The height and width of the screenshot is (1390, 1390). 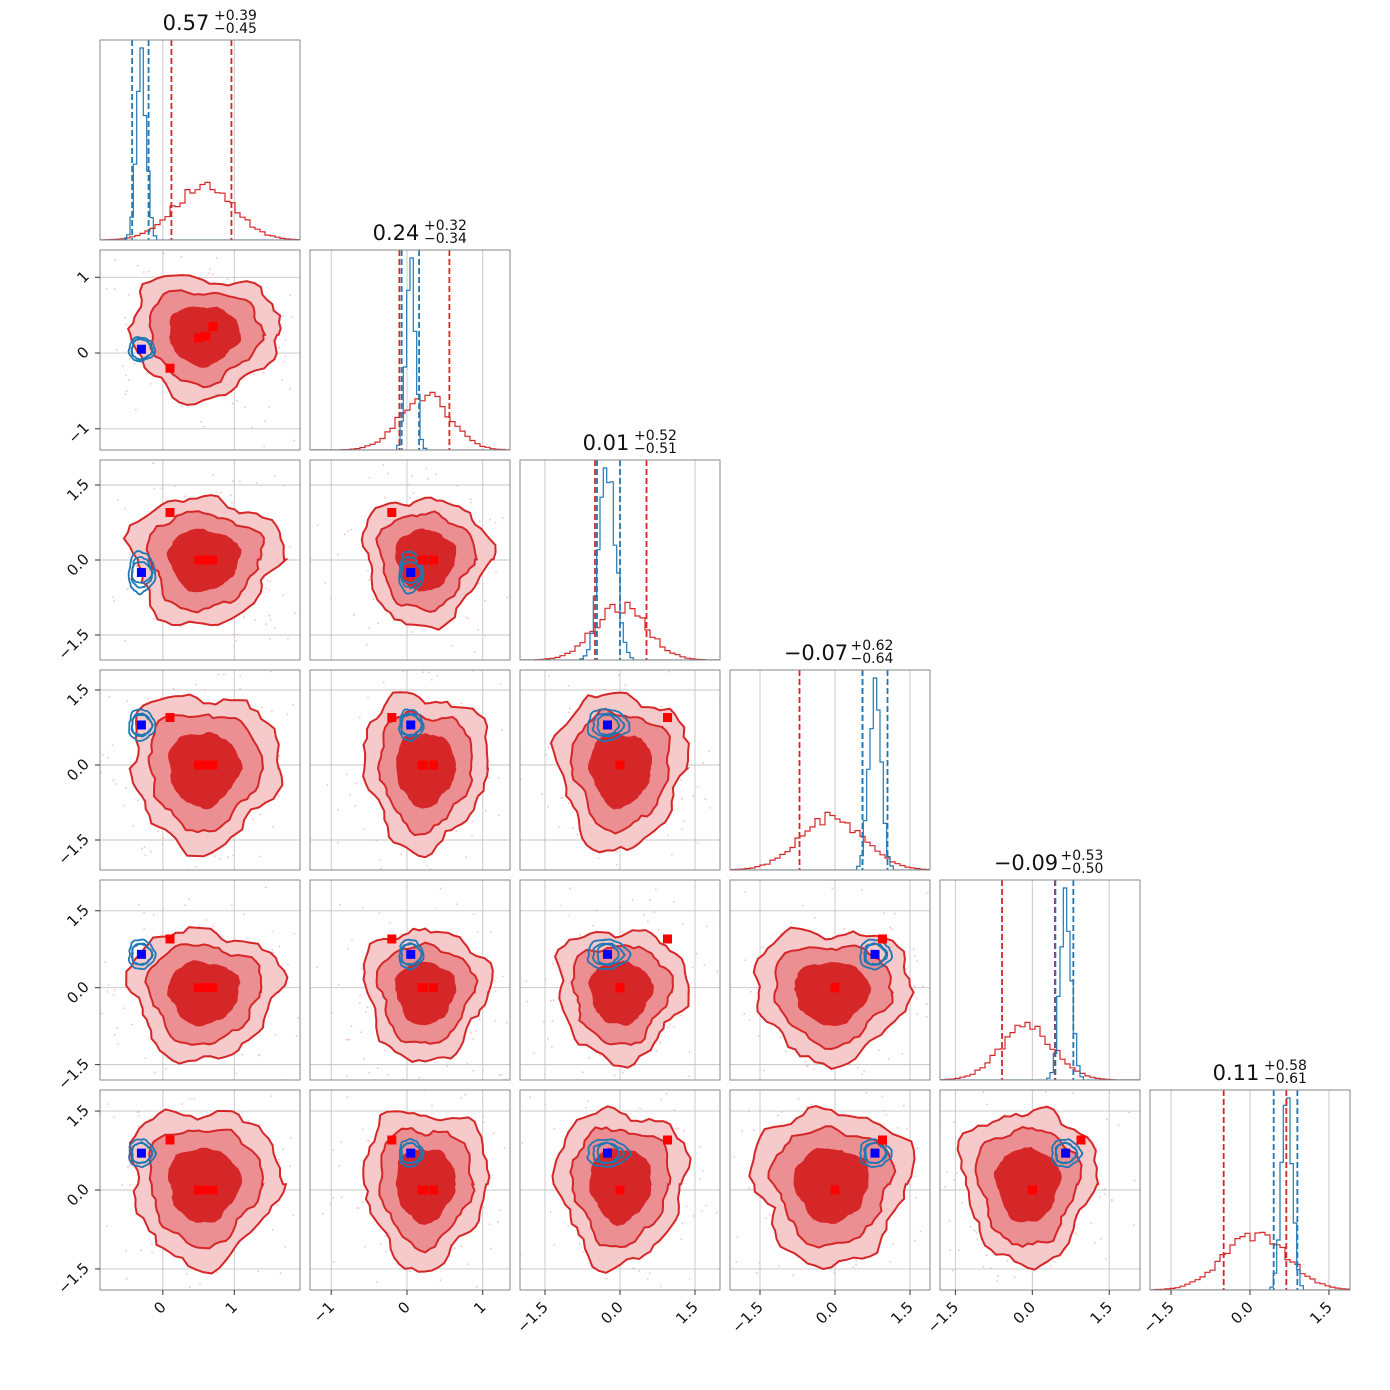 What do you see at coordinates (392, 1140) in the screenshot?
I see `red-marker` at bounding box center [392, 1140].